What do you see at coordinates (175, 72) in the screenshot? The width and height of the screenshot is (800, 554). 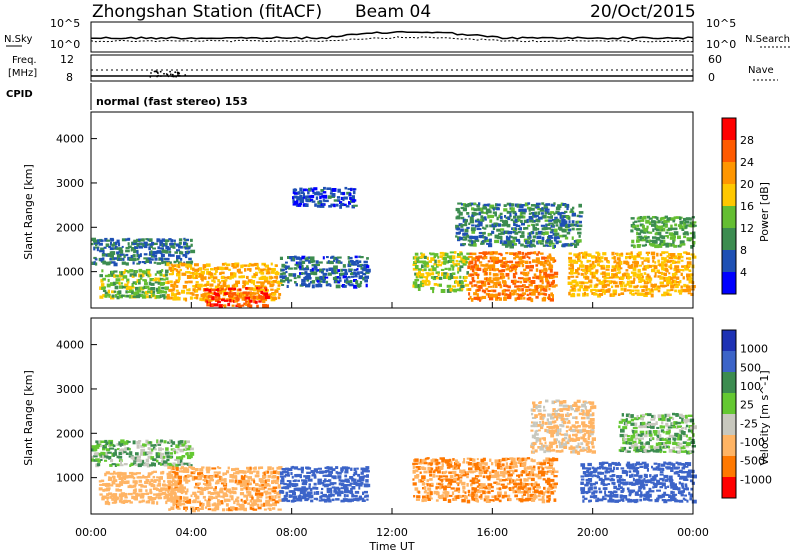 I see `freq-dot` at bounding box center [175, 72].